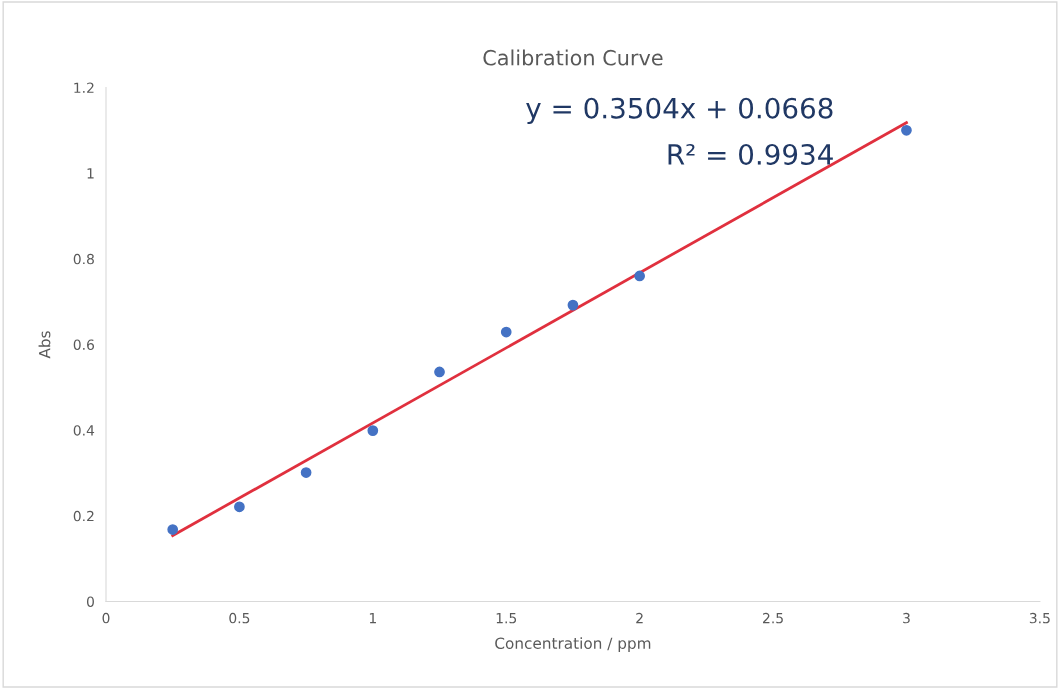 This screenshot has height=689, width=1060. What do you see at coordinates (773, 618) in the screenshot?
I see `x-tick-label: 2.5` at bounding box center [773, 618].